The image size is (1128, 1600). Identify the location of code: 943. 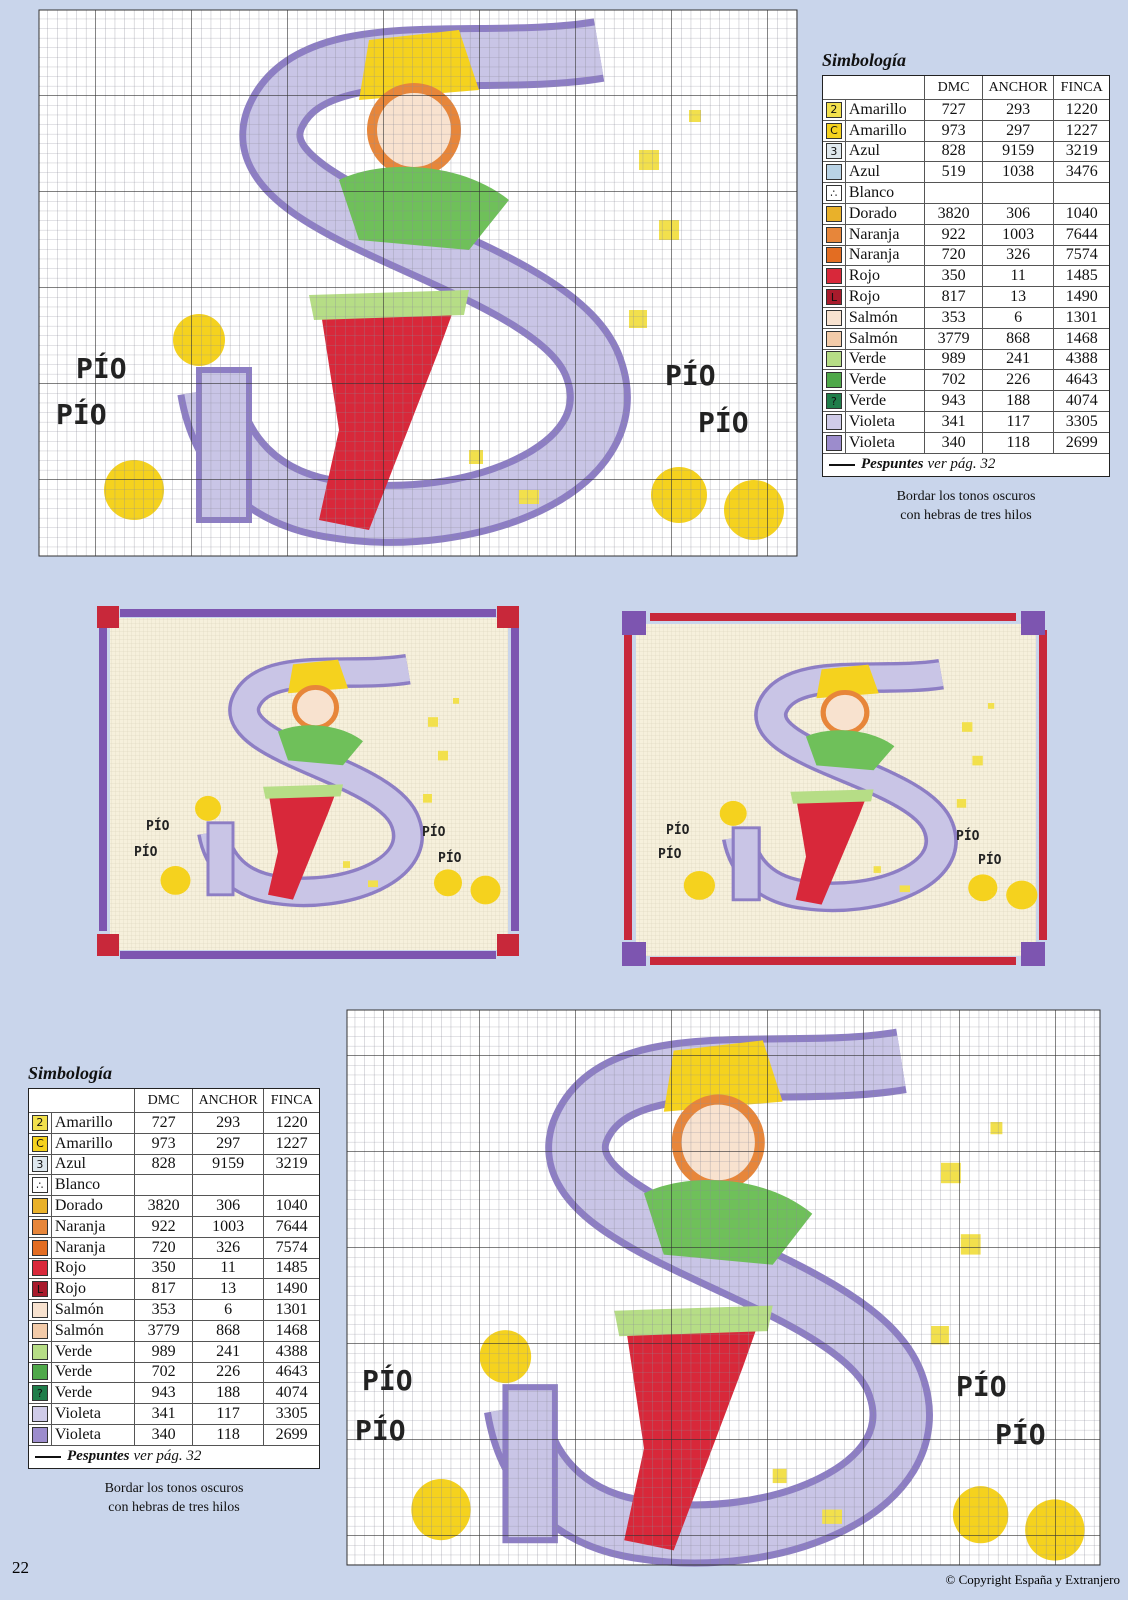
(953, 401).